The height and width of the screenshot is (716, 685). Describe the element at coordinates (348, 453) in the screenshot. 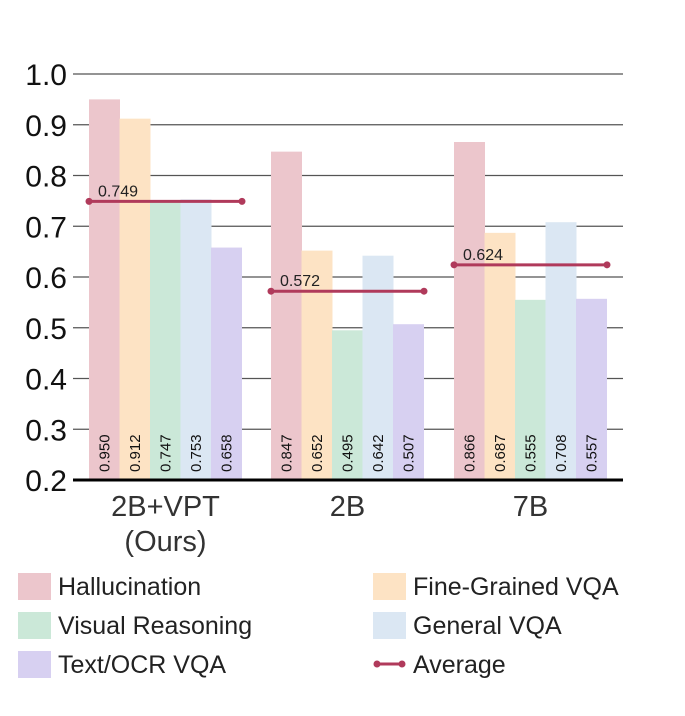

I see `bar-value-label: 0.495` at that location.